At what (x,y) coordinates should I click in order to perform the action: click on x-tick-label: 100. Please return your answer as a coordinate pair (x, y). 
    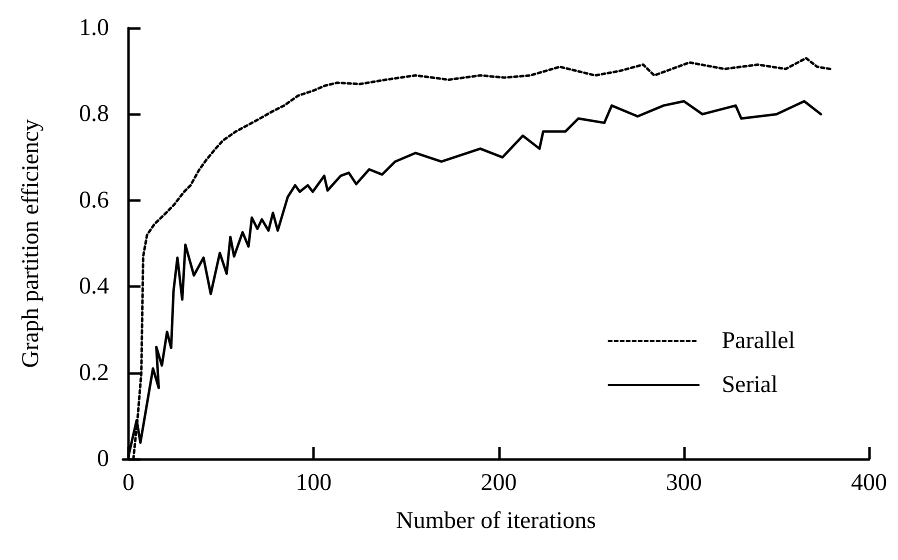
    Looking at the image, I should click on (314, 483).